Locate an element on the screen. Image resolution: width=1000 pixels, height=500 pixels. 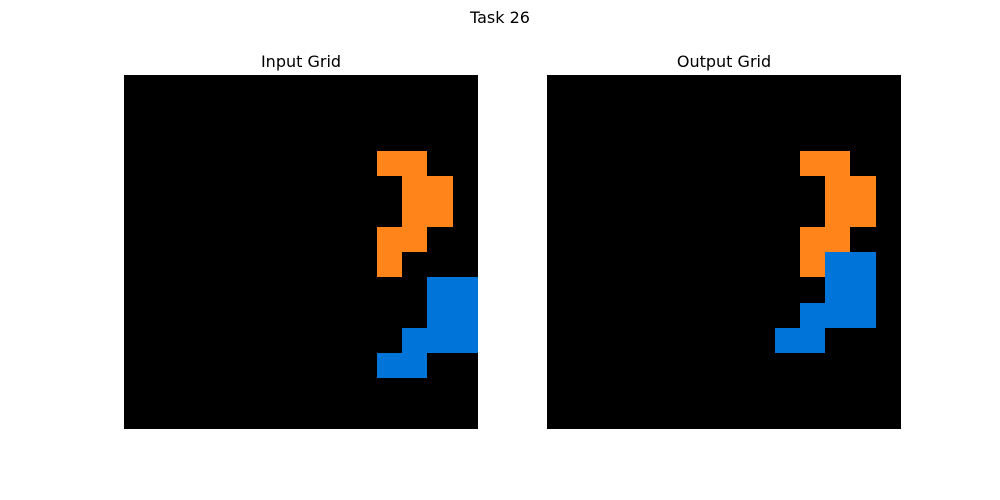
figure-title: Task 26 is located at coordinates (500, 17).